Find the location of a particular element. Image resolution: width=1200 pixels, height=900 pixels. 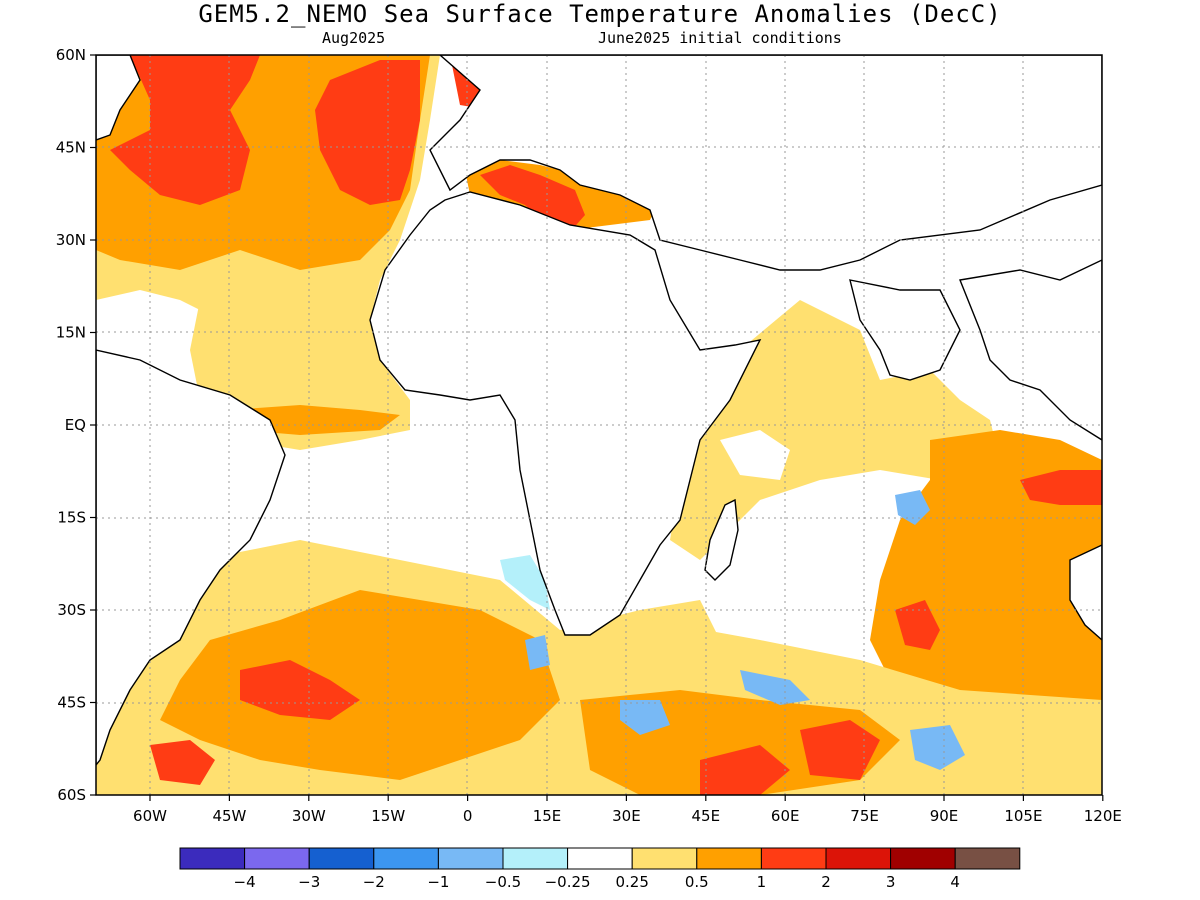

colorbar-label: 1 is located at coordinates (762, 882).